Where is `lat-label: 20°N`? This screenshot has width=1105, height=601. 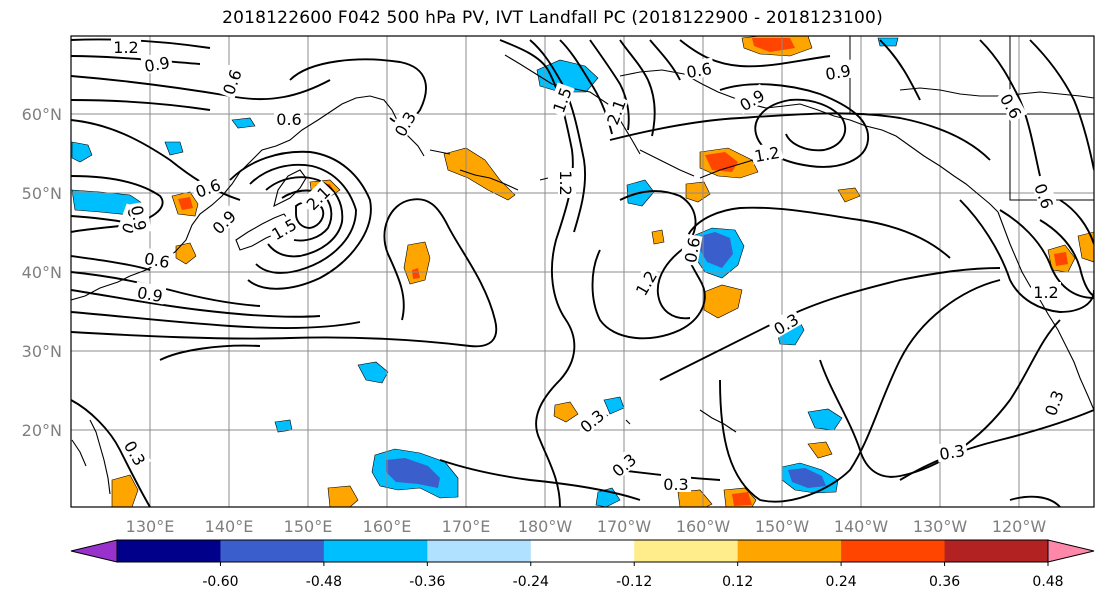 lat-label: 20°N is located at coordinates (42, 430).